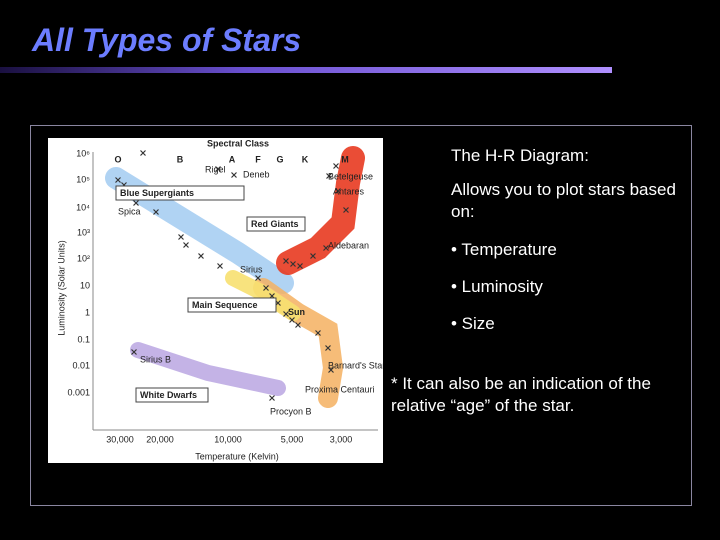  Describe the element at coordinates (350, 176) in the screenshot. I see `star-label: Betelgeuse` at that location.